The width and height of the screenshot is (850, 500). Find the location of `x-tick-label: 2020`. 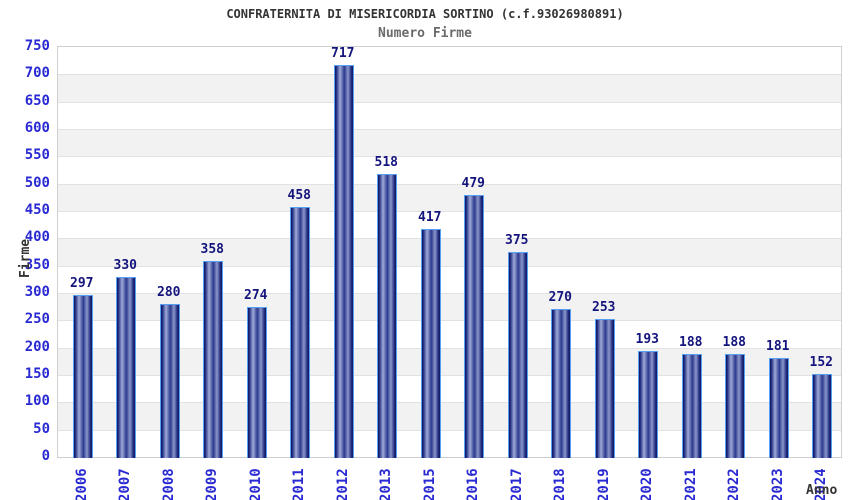

x-tick-label: 2020 is located at coordinates (647, 484).